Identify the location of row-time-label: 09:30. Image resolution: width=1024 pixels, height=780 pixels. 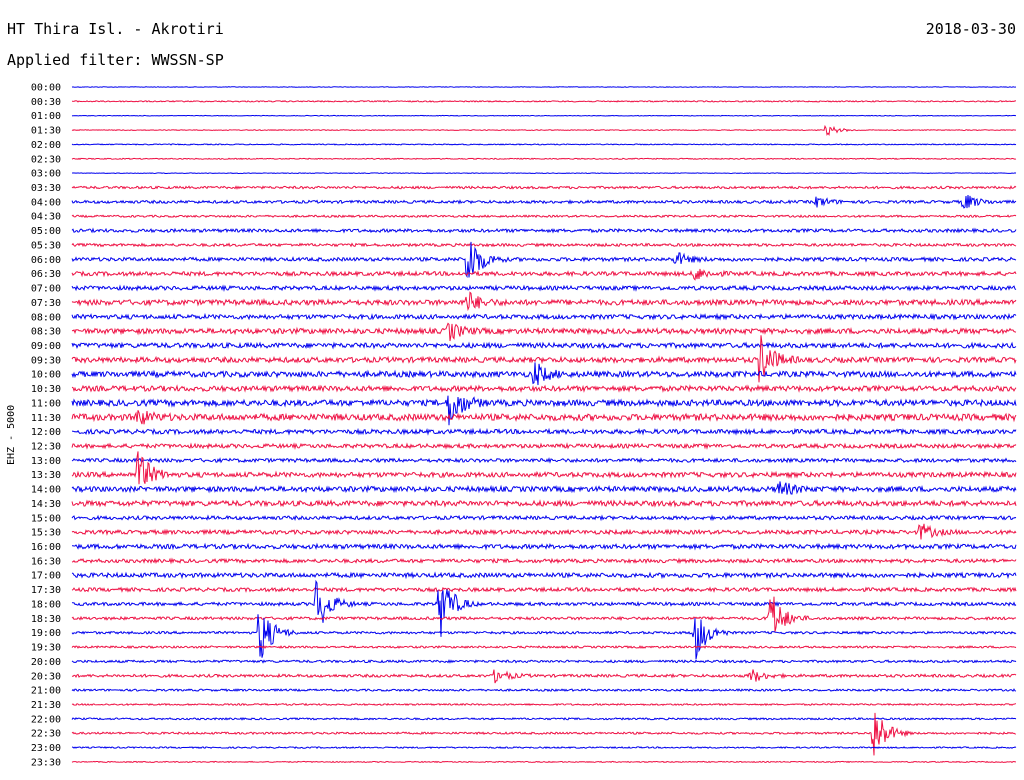
(46, 360).